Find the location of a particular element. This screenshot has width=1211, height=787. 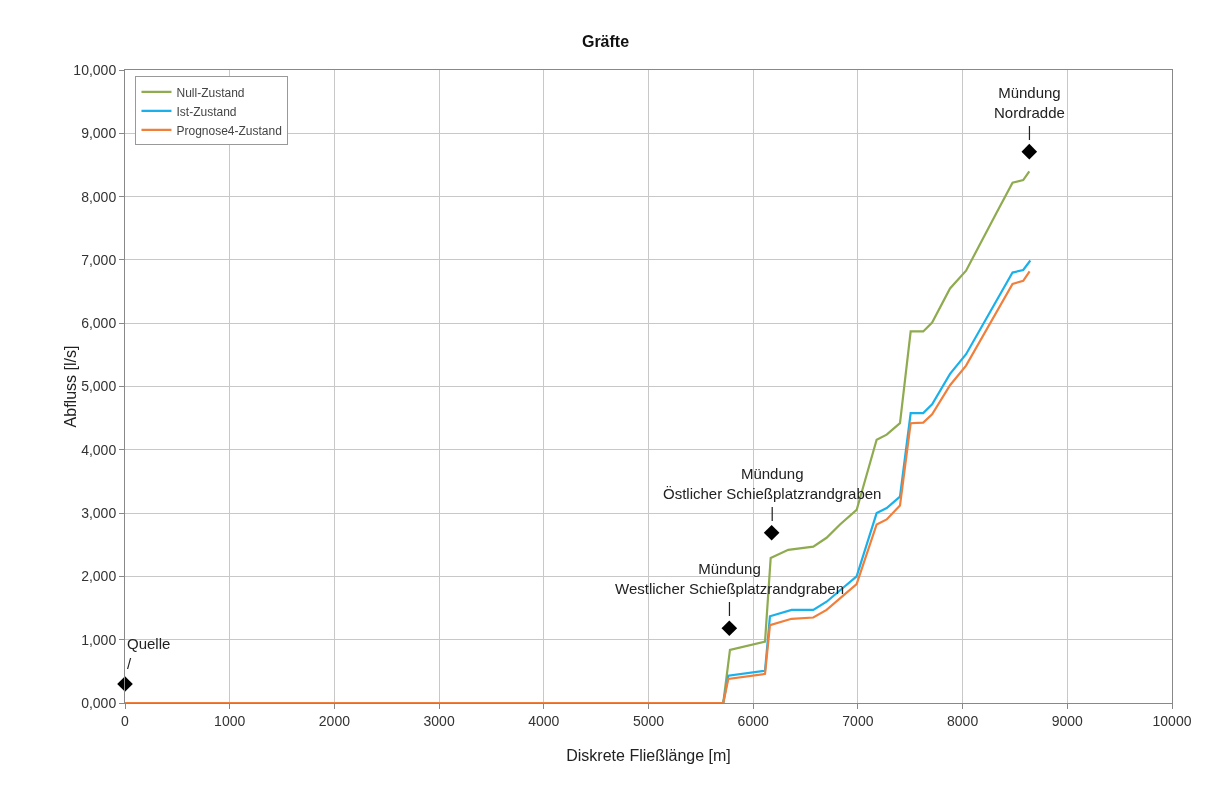

annotation: Mündung Nordradde | is located at coordinates (1029, 112).